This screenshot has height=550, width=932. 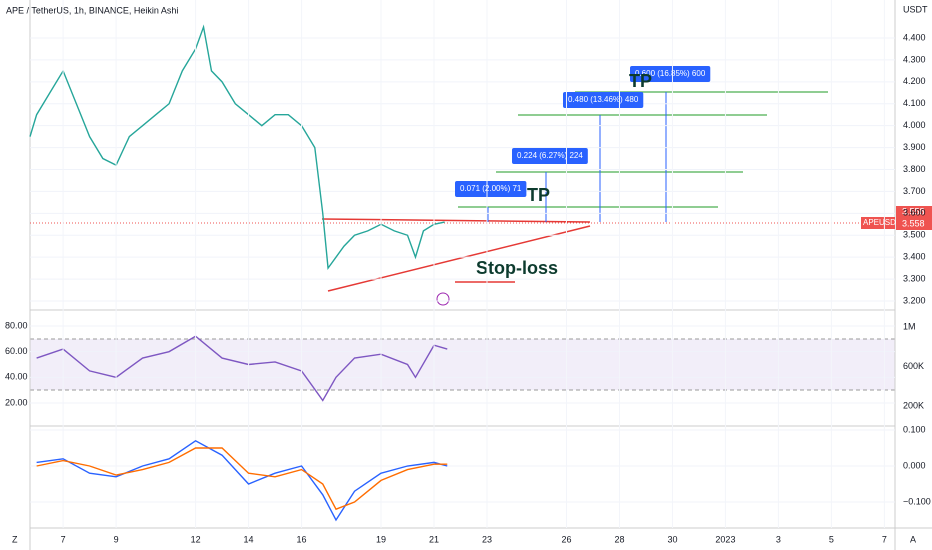 I want to click on x-tick-label: 14, so click(x=249, y=539).